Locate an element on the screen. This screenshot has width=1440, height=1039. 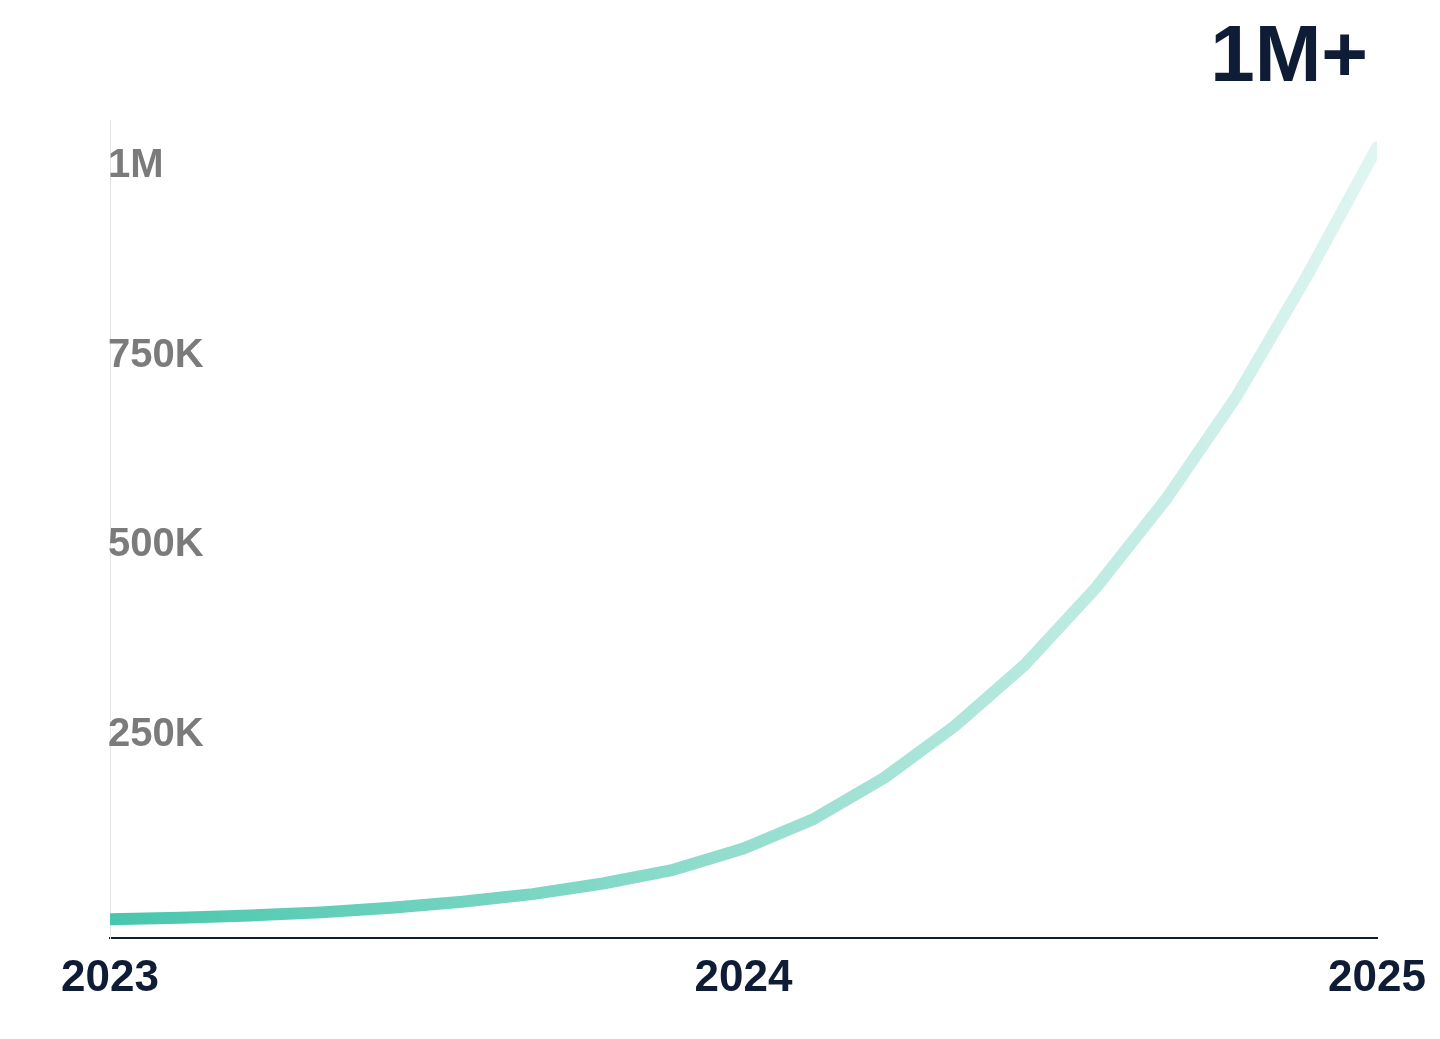
x-tick-label: 2025 is located at coordinates (1377, 975).